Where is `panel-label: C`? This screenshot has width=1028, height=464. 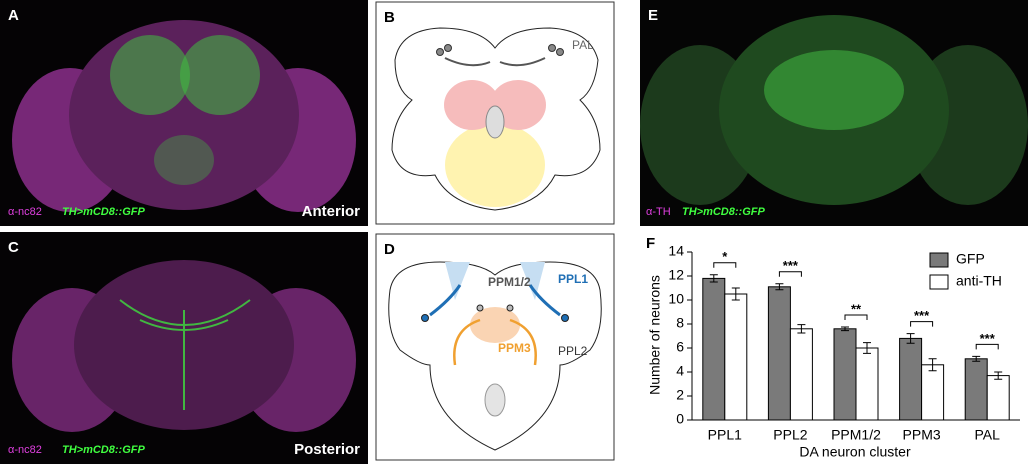
panel-label: C is located at coordinates (13, 247).